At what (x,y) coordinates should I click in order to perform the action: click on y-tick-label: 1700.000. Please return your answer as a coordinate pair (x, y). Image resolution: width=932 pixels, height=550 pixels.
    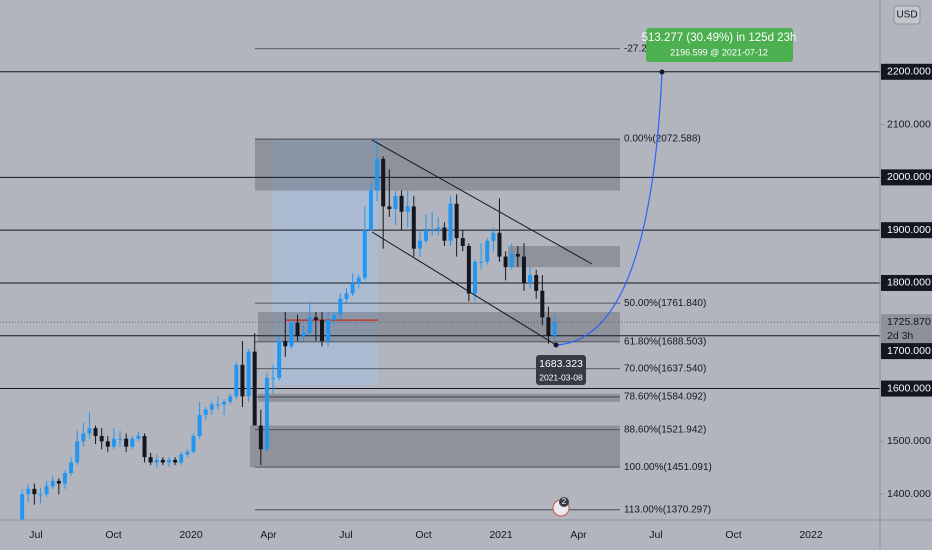
    Looking at the image, I should click on (909, 351).